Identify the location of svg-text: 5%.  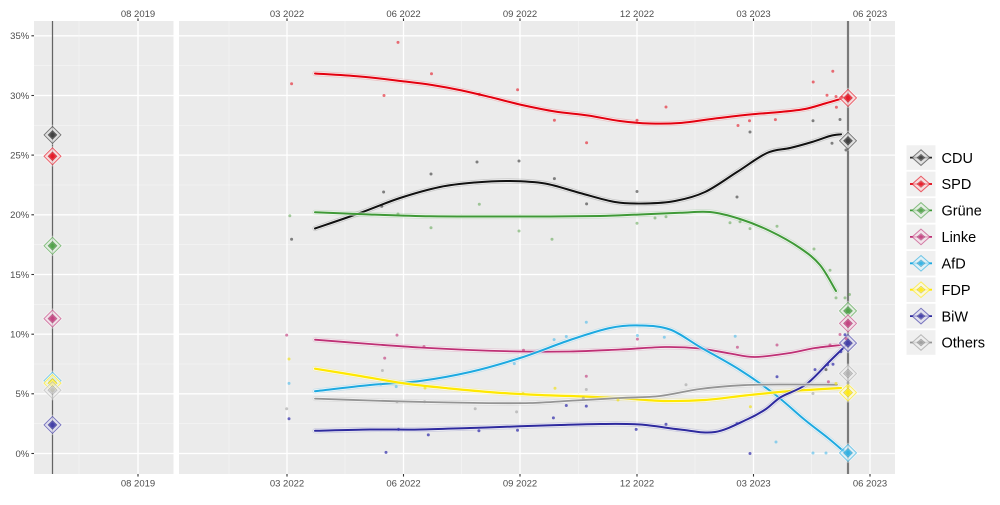
(22, 394).